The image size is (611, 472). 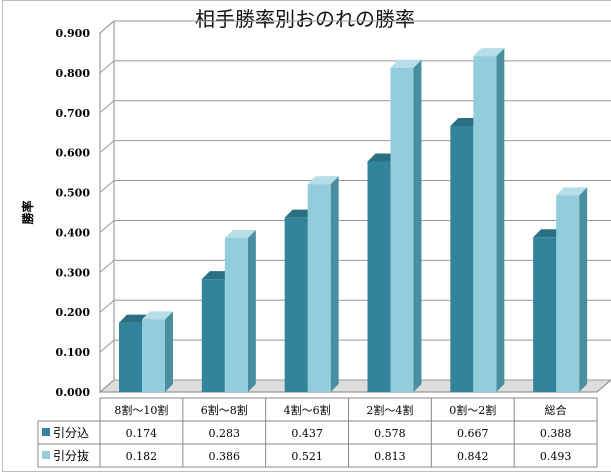 What do you see at coordinates (142, 456) in the screenshot?
I see `data-label: 0.182` at bounding box center [142, 456].